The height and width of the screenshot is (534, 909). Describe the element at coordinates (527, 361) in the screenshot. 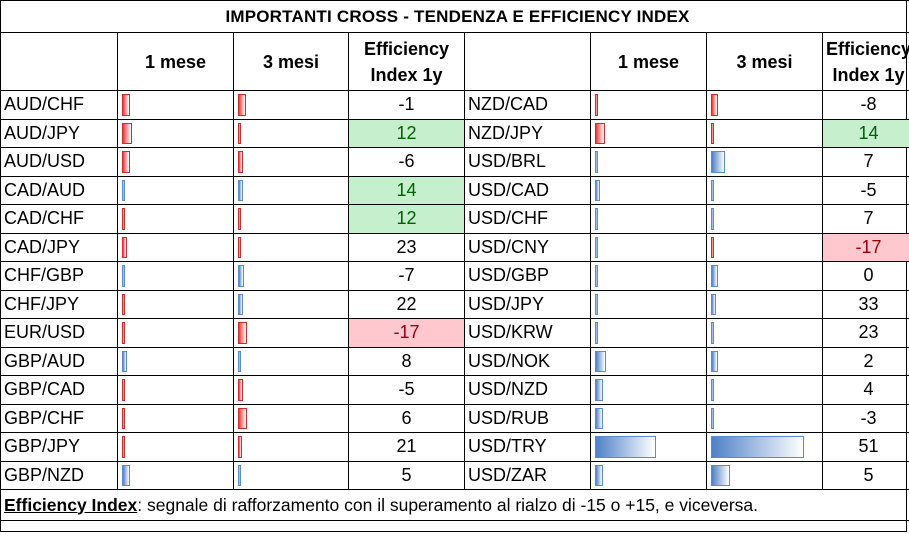

I see `currency-pair-label: USD/NOK` at that location.